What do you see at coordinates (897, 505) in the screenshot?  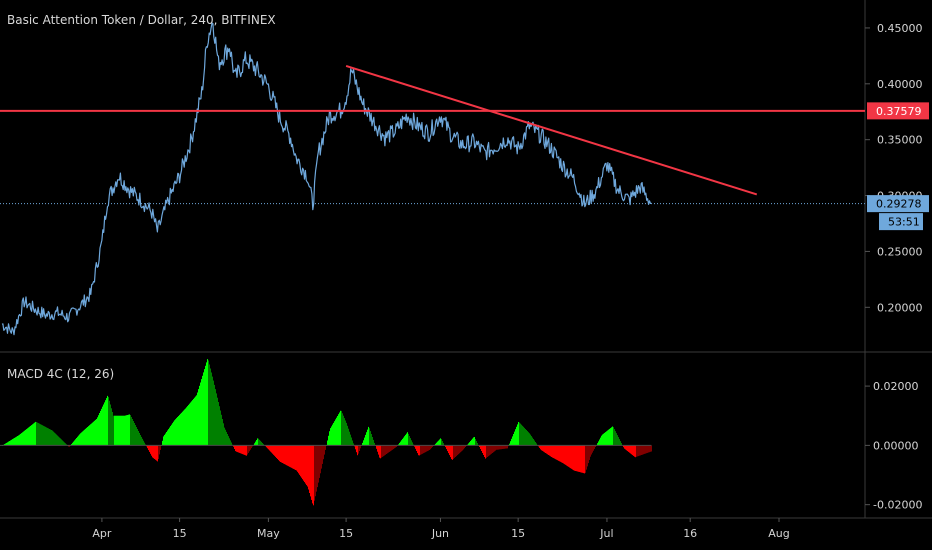 I see `macd-tick-label: -0.02000` at bounding box center [897, 505].